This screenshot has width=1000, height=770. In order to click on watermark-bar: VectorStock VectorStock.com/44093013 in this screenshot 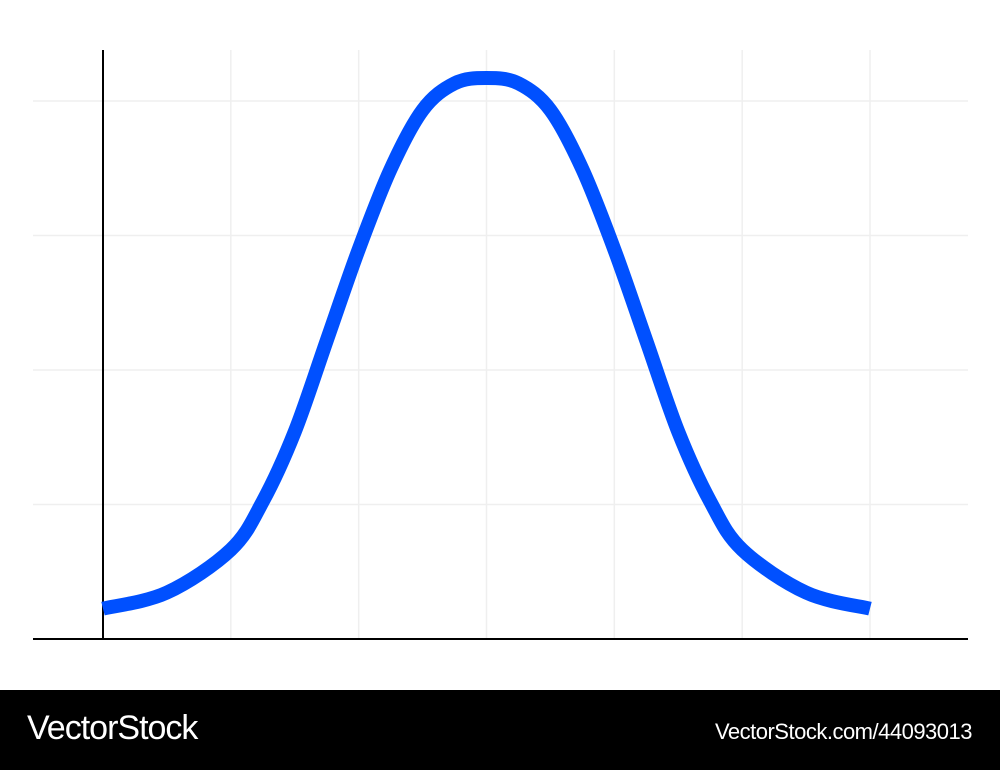, I will do `click(500, 730)`.